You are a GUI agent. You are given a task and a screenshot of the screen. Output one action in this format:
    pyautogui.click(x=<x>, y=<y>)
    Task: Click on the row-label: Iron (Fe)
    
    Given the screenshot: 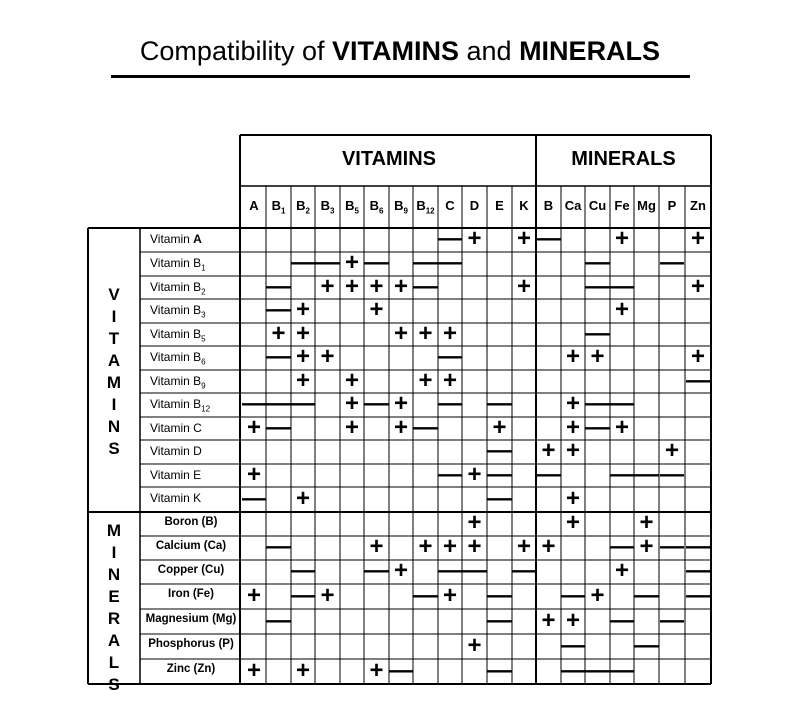 What is the action you would take?
    pyautogui.click(x=191, y=594)
    